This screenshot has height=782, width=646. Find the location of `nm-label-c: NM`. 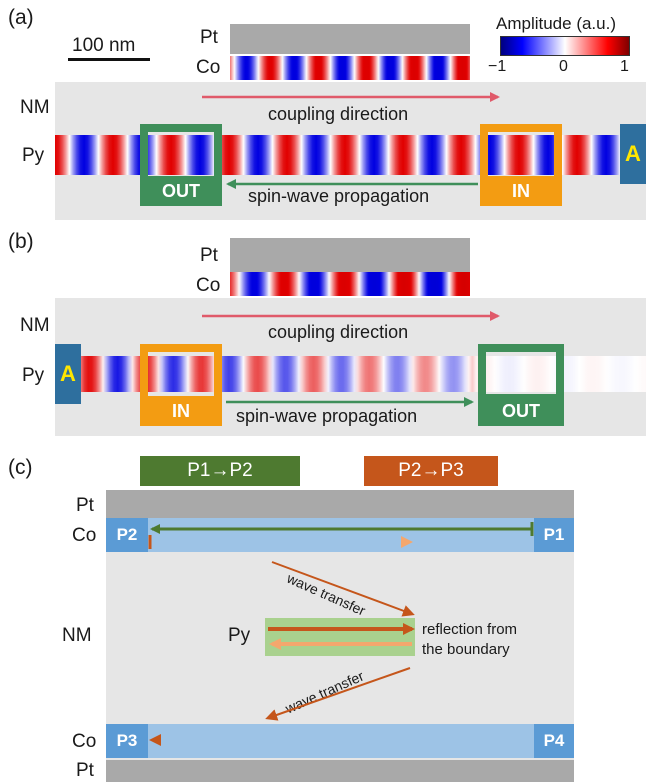

nm-label-c: NM is located at coordinates (77, 635).